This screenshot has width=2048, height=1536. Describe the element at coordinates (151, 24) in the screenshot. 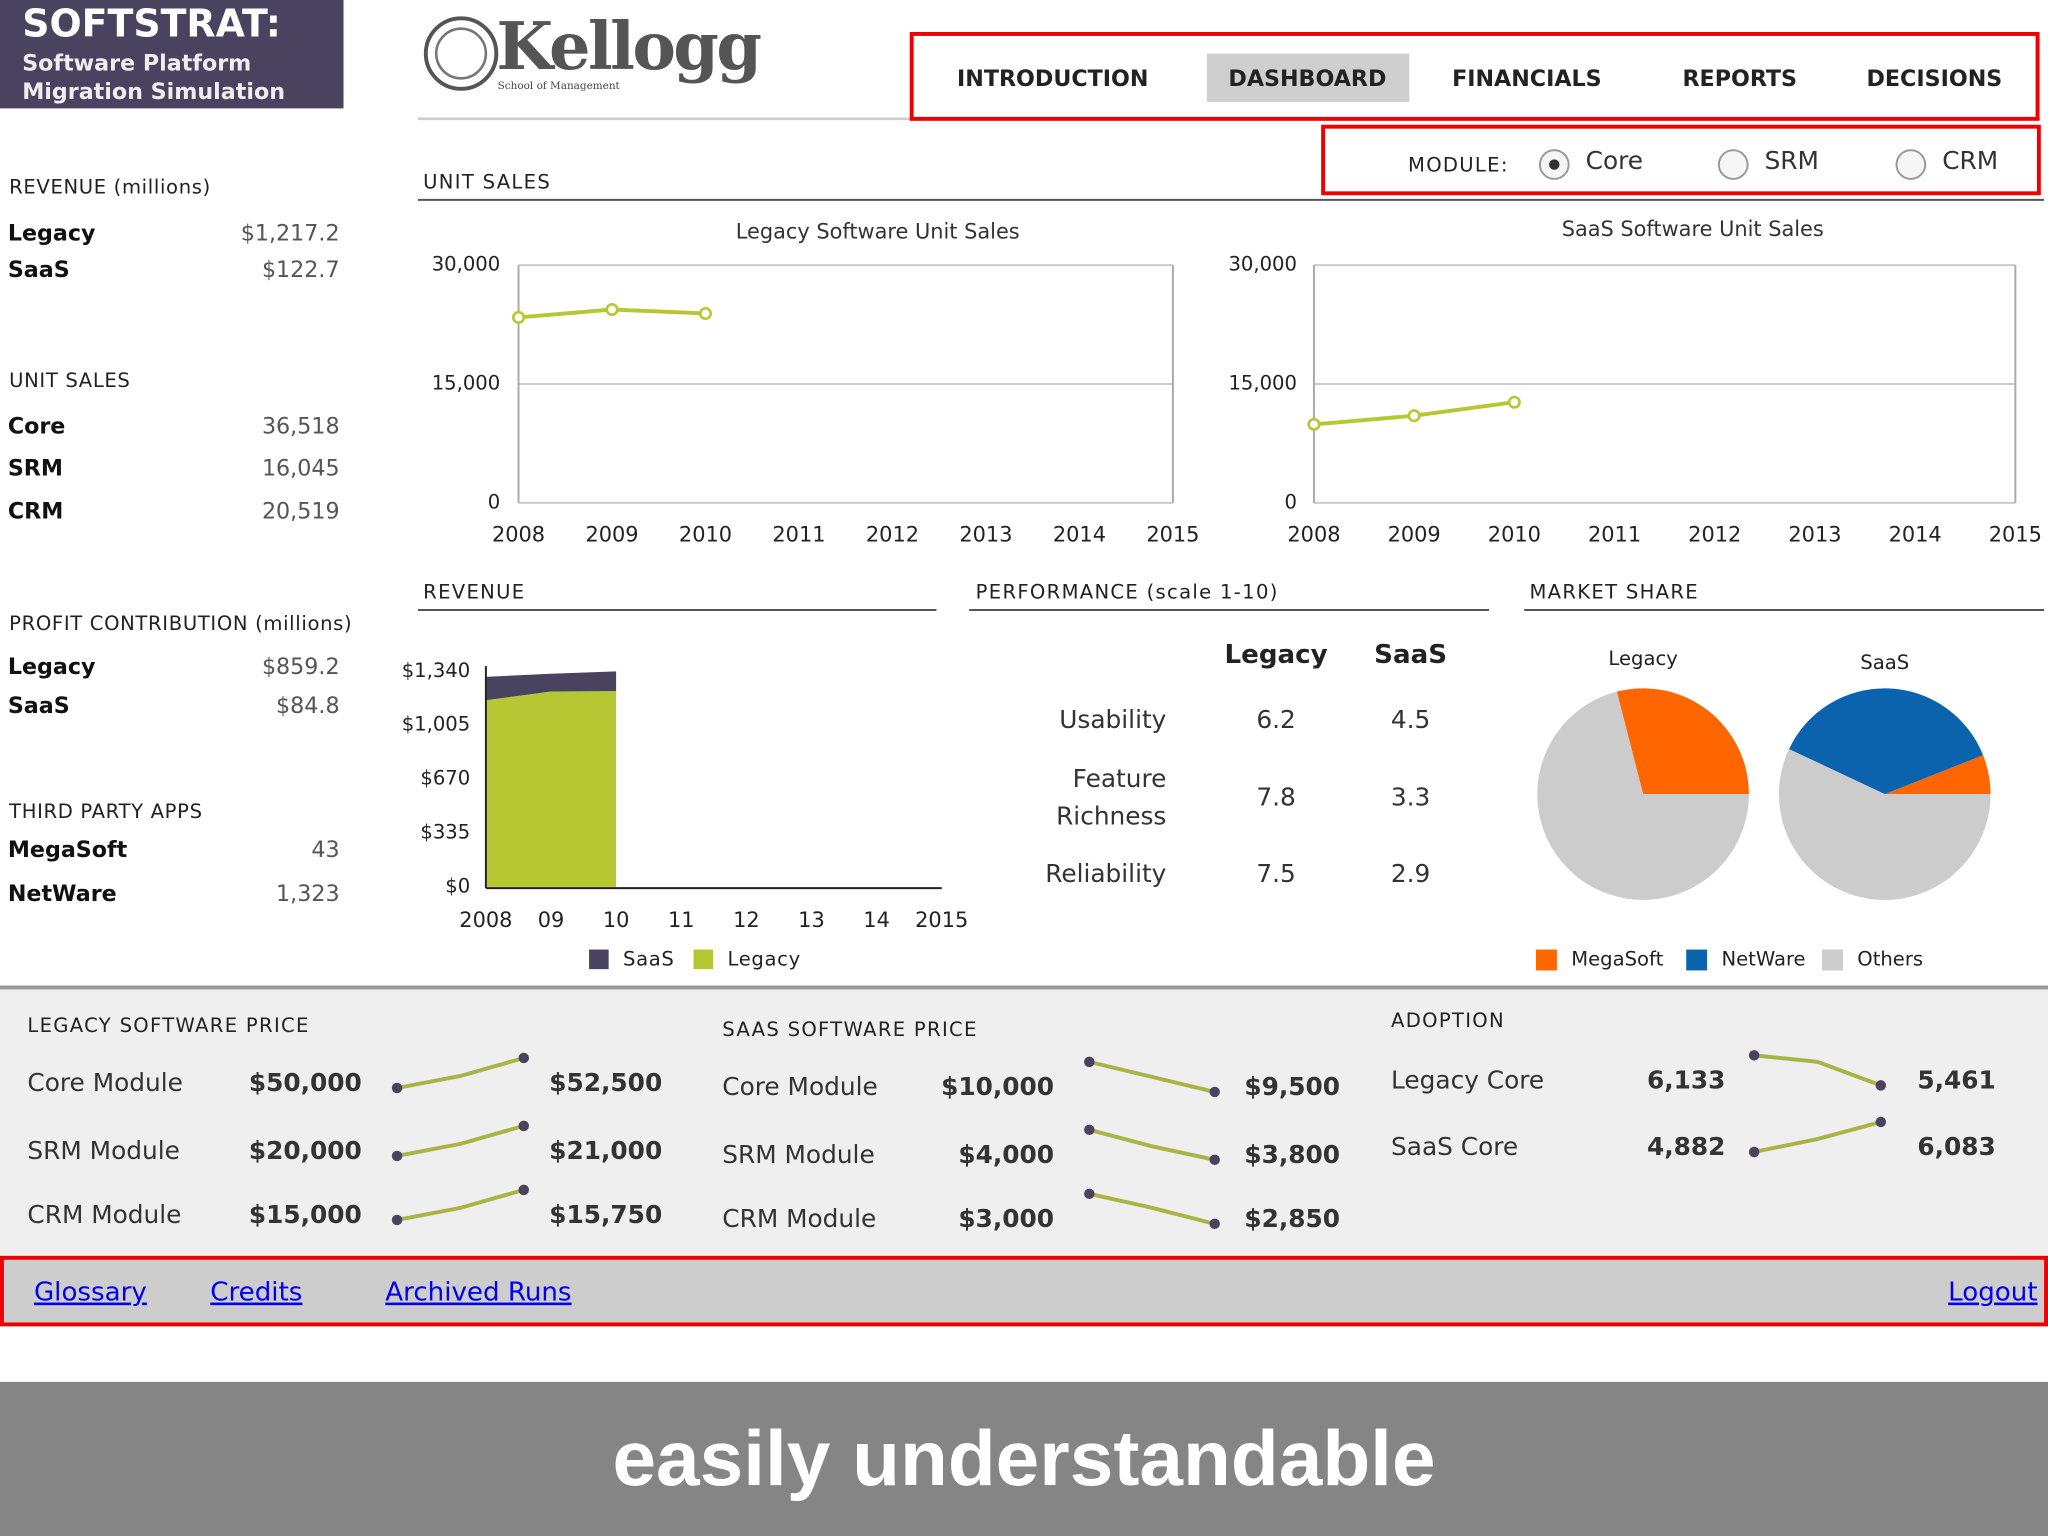

I see `brand-title: SOFTSTRAT:` at that location.